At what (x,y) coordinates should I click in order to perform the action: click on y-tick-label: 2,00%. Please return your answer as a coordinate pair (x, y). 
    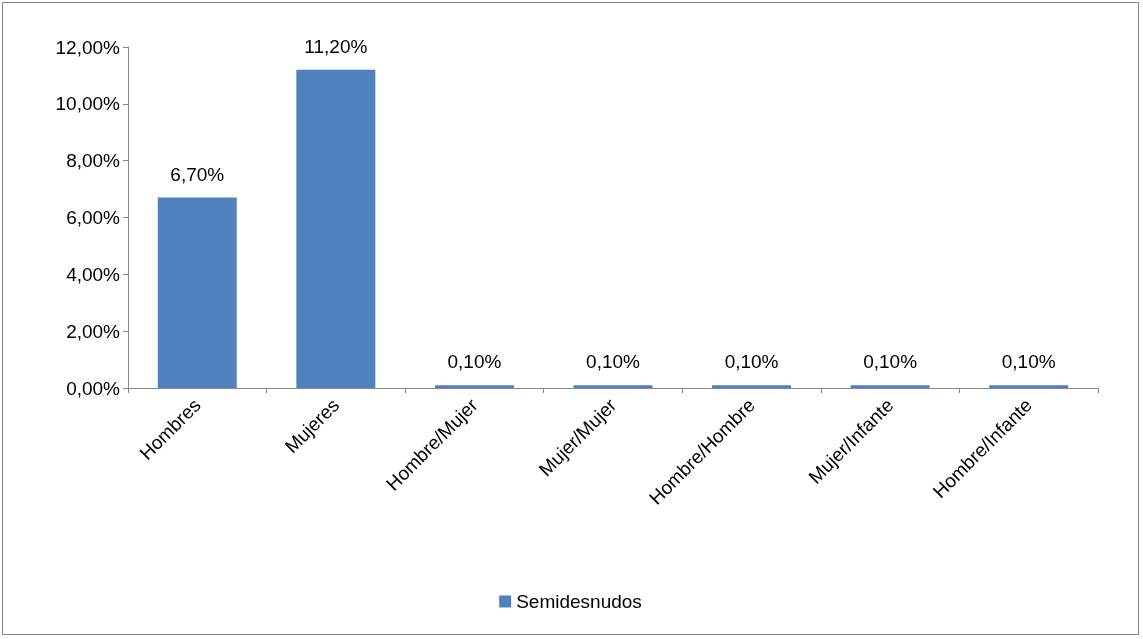
    Looking at the image, I should click on (93, 331).